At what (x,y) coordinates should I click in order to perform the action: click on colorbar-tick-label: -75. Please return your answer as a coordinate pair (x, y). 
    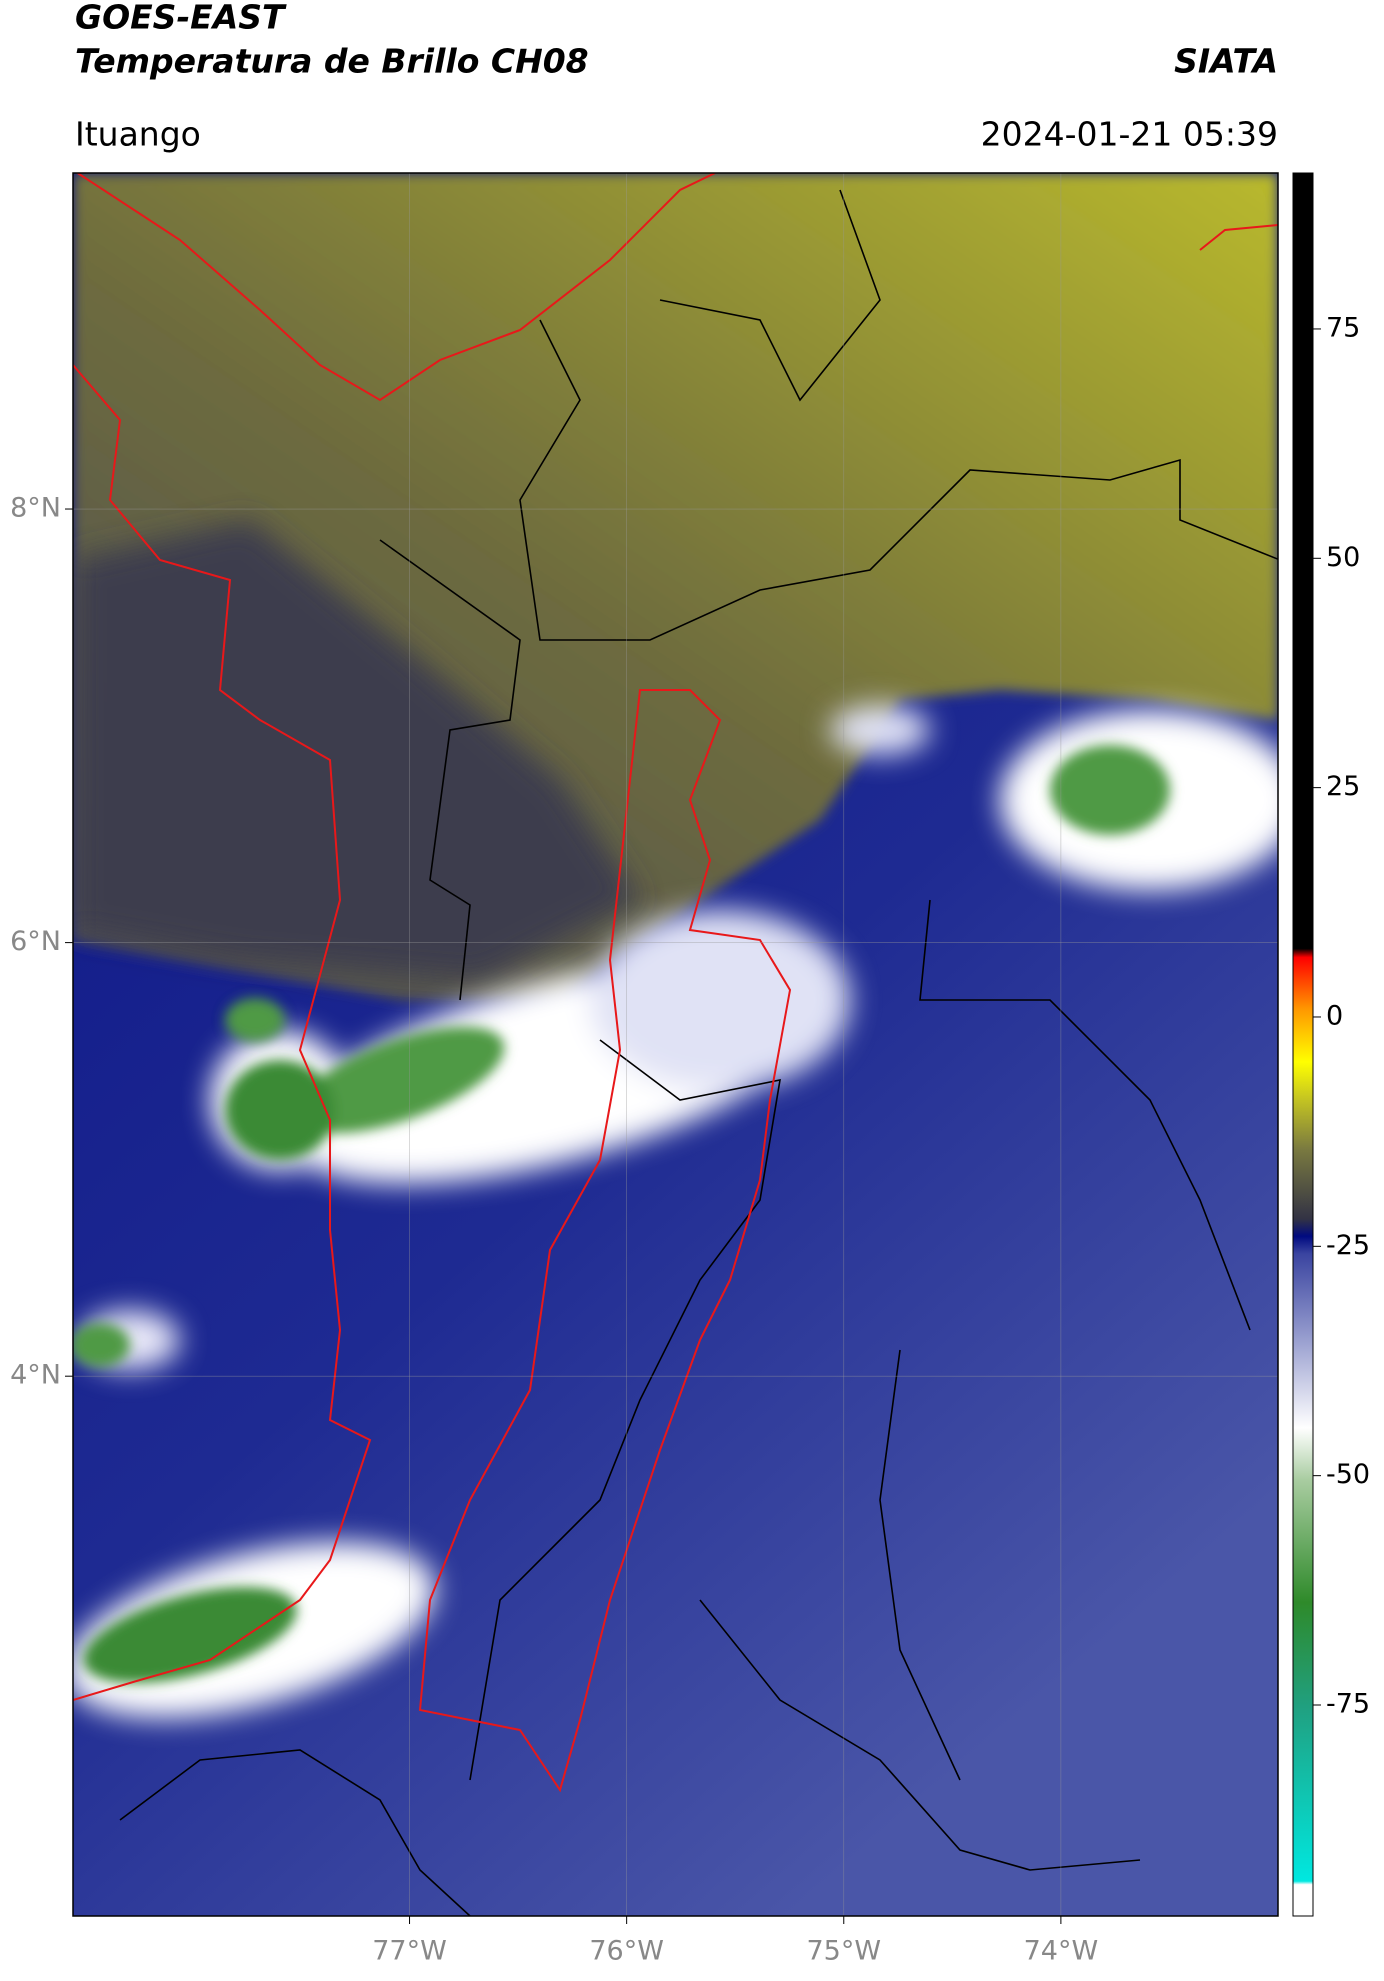
    Looking at the image, I should click on (1348, 1704).